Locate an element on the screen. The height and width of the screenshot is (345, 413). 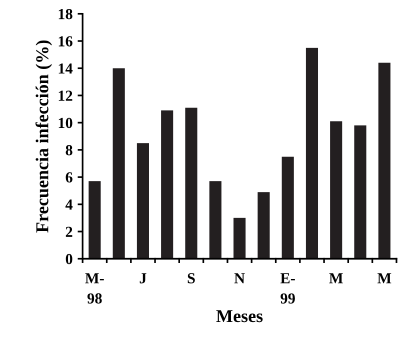
y-tick-label: 4 is located at coordinates (69, 205).